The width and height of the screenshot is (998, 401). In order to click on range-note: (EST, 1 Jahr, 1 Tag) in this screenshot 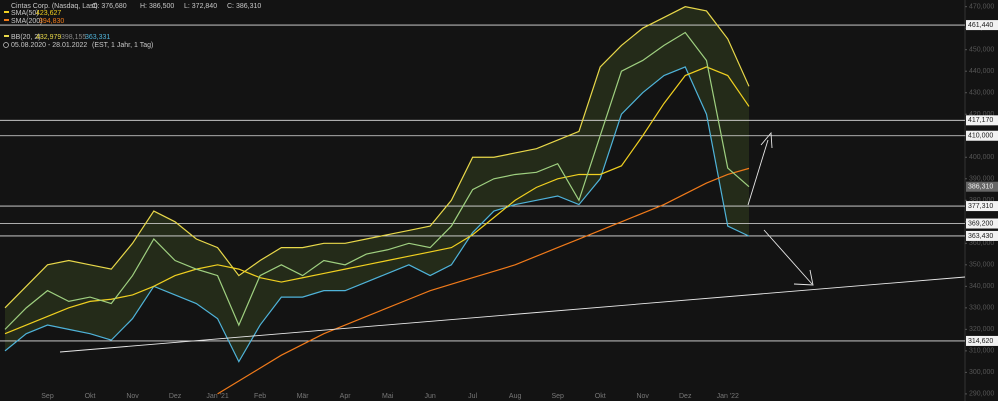, I will do `click(122, 45)`.